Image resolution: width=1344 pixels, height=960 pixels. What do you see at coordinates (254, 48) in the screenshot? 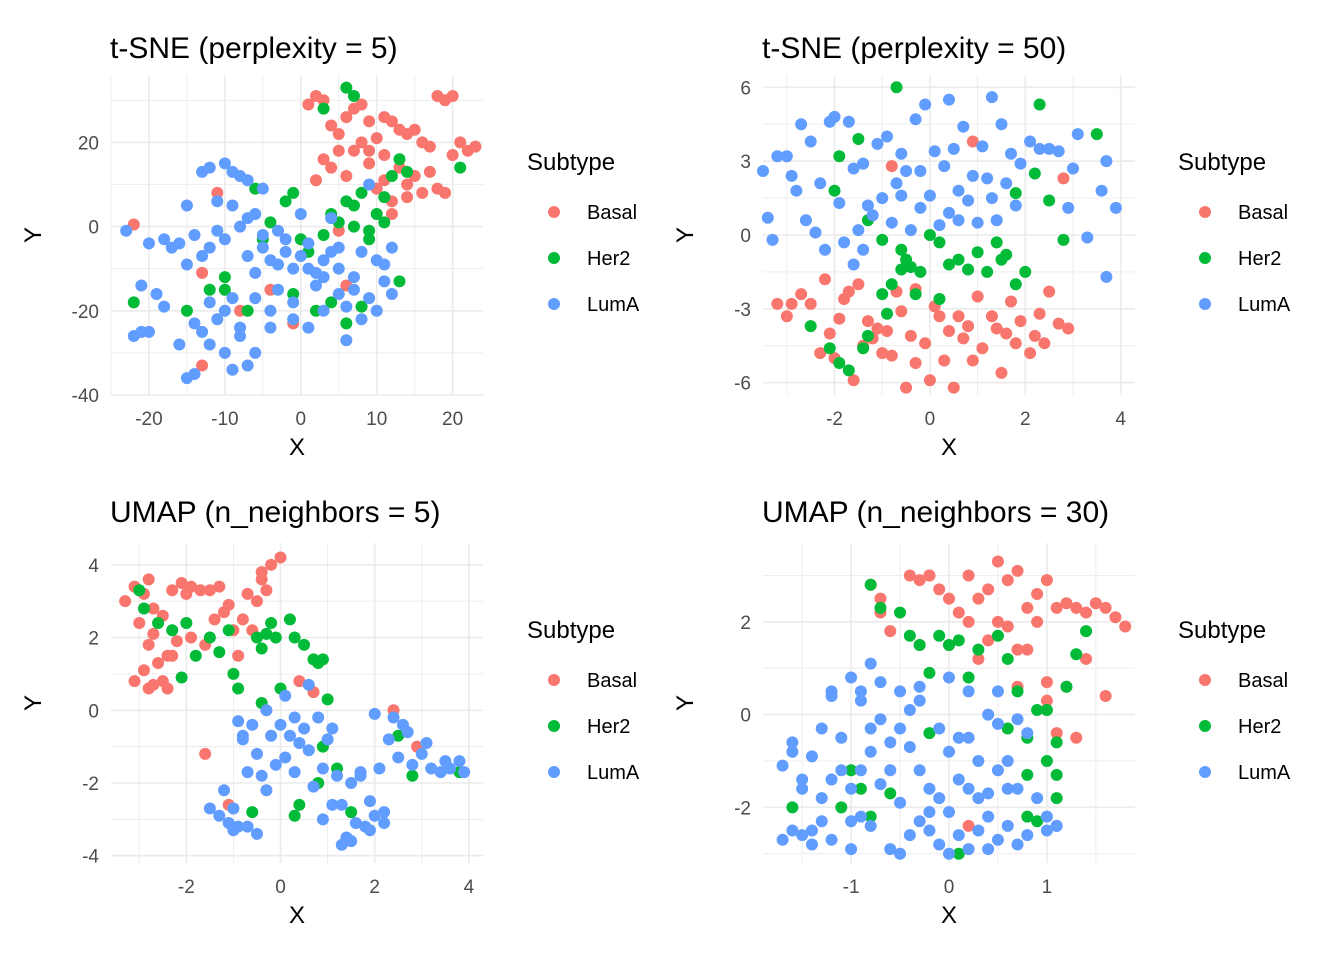
I see `panel-title: t-SNE (perplexity = 5)` at bounding box center [254, 48].